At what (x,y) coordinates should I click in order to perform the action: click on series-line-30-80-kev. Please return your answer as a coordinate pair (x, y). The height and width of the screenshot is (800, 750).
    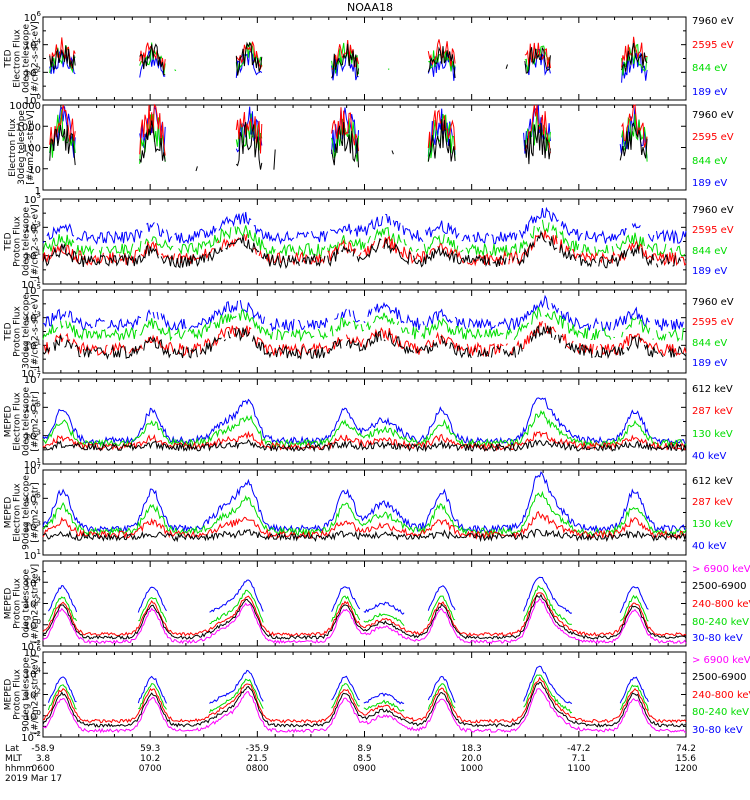
    Looking at the image, I should click on (348, 595).